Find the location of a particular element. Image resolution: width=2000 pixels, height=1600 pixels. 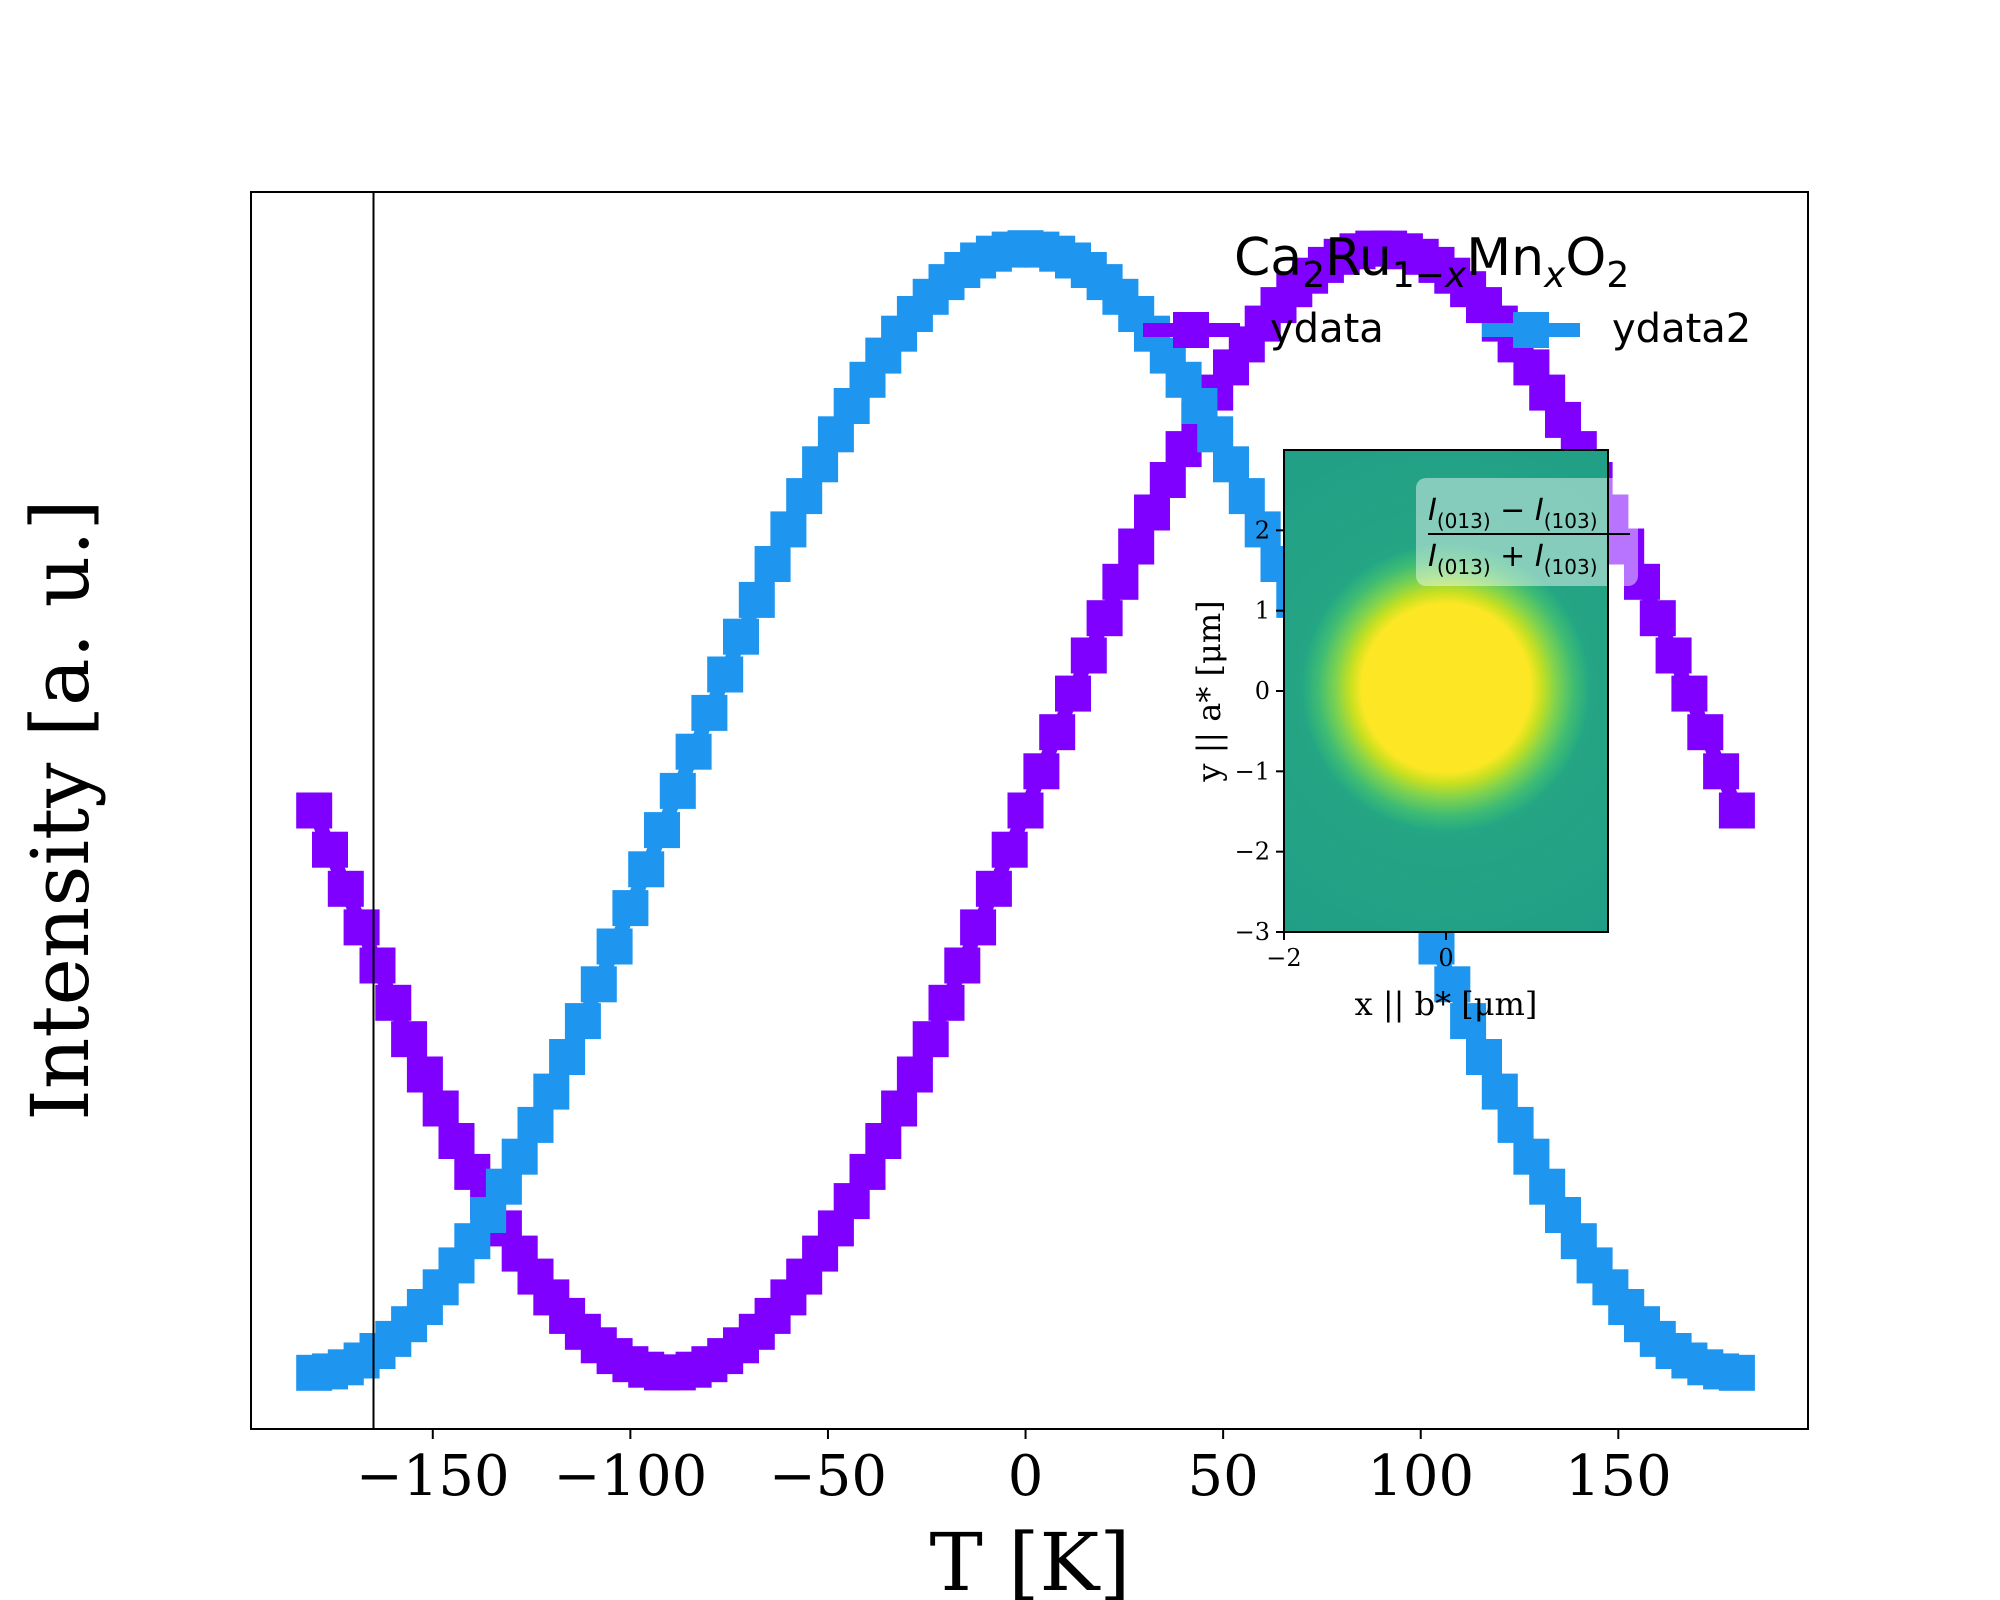

x-tick-label: −150 is located at coordinates (433, 1476).